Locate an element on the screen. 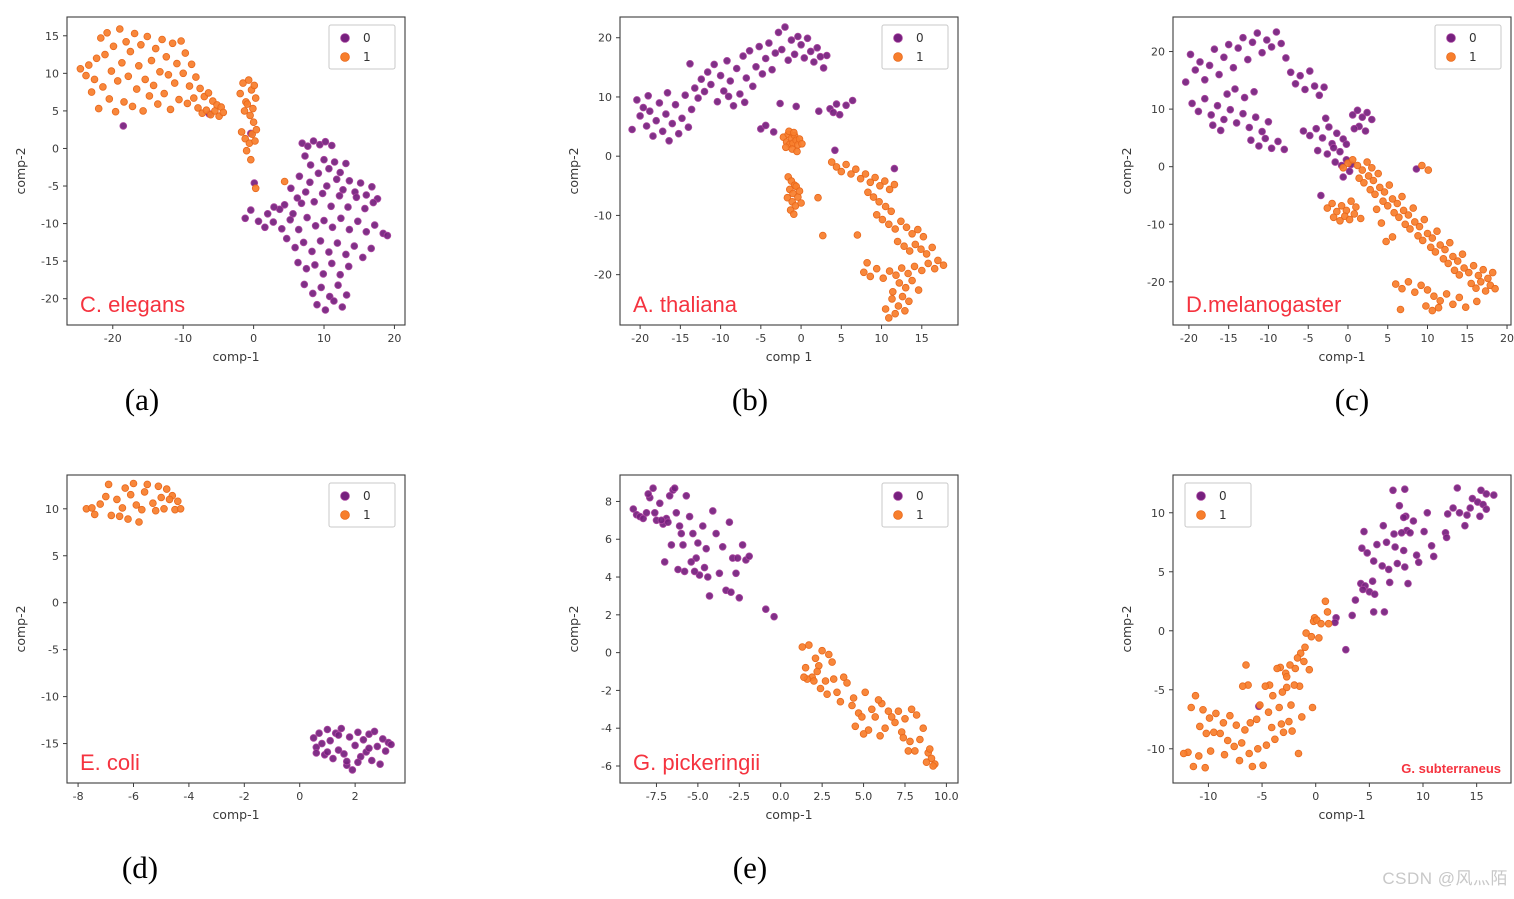  x-tick-label: -10 is located at coordinates (183, 338).